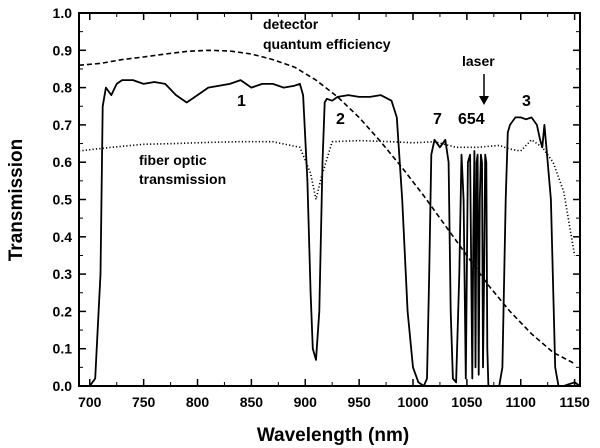 Image resolution: width=600 pixels, height=448 pixels. Describe the element at coordinates (63, 50) in the screenshot. I see `y-tick-label: 0.9` at that location.